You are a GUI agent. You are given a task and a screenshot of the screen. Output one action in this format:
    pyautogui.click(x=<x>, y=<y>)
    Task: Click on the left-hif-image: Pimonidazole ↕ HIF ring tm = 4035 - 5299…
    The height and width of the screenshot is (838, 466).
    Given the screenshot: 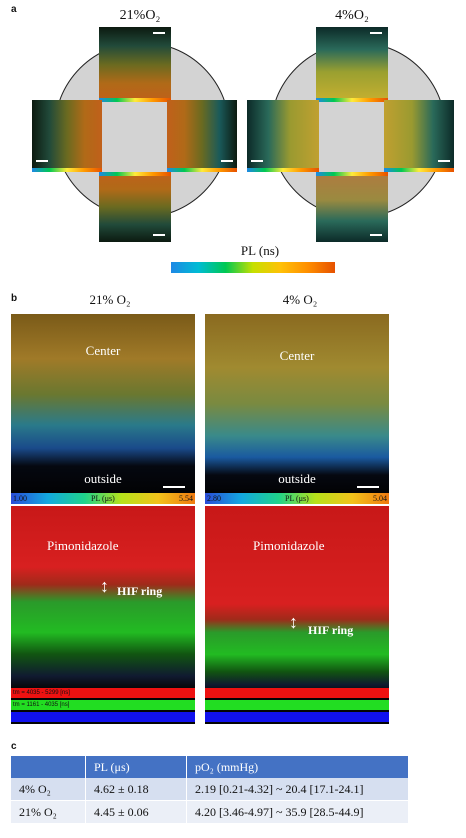 What is the action you would take?
    pyautogui.click(x=103, y=615)
    